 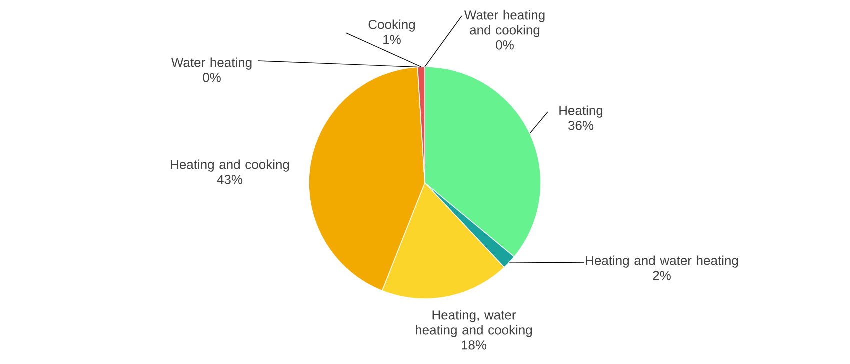 What do you see at coordinates (474, 324) in the screenshot?
I see `slice-label: Heating, water heating and cooking` at bounding box center [474, 324].